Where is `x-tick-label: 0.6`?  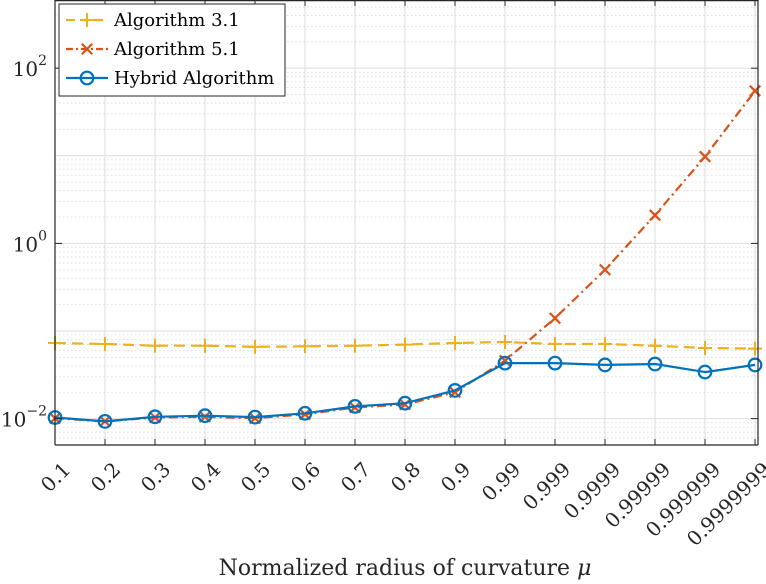
x-tick-label: 0.6 is located at coordinates (305, 476).